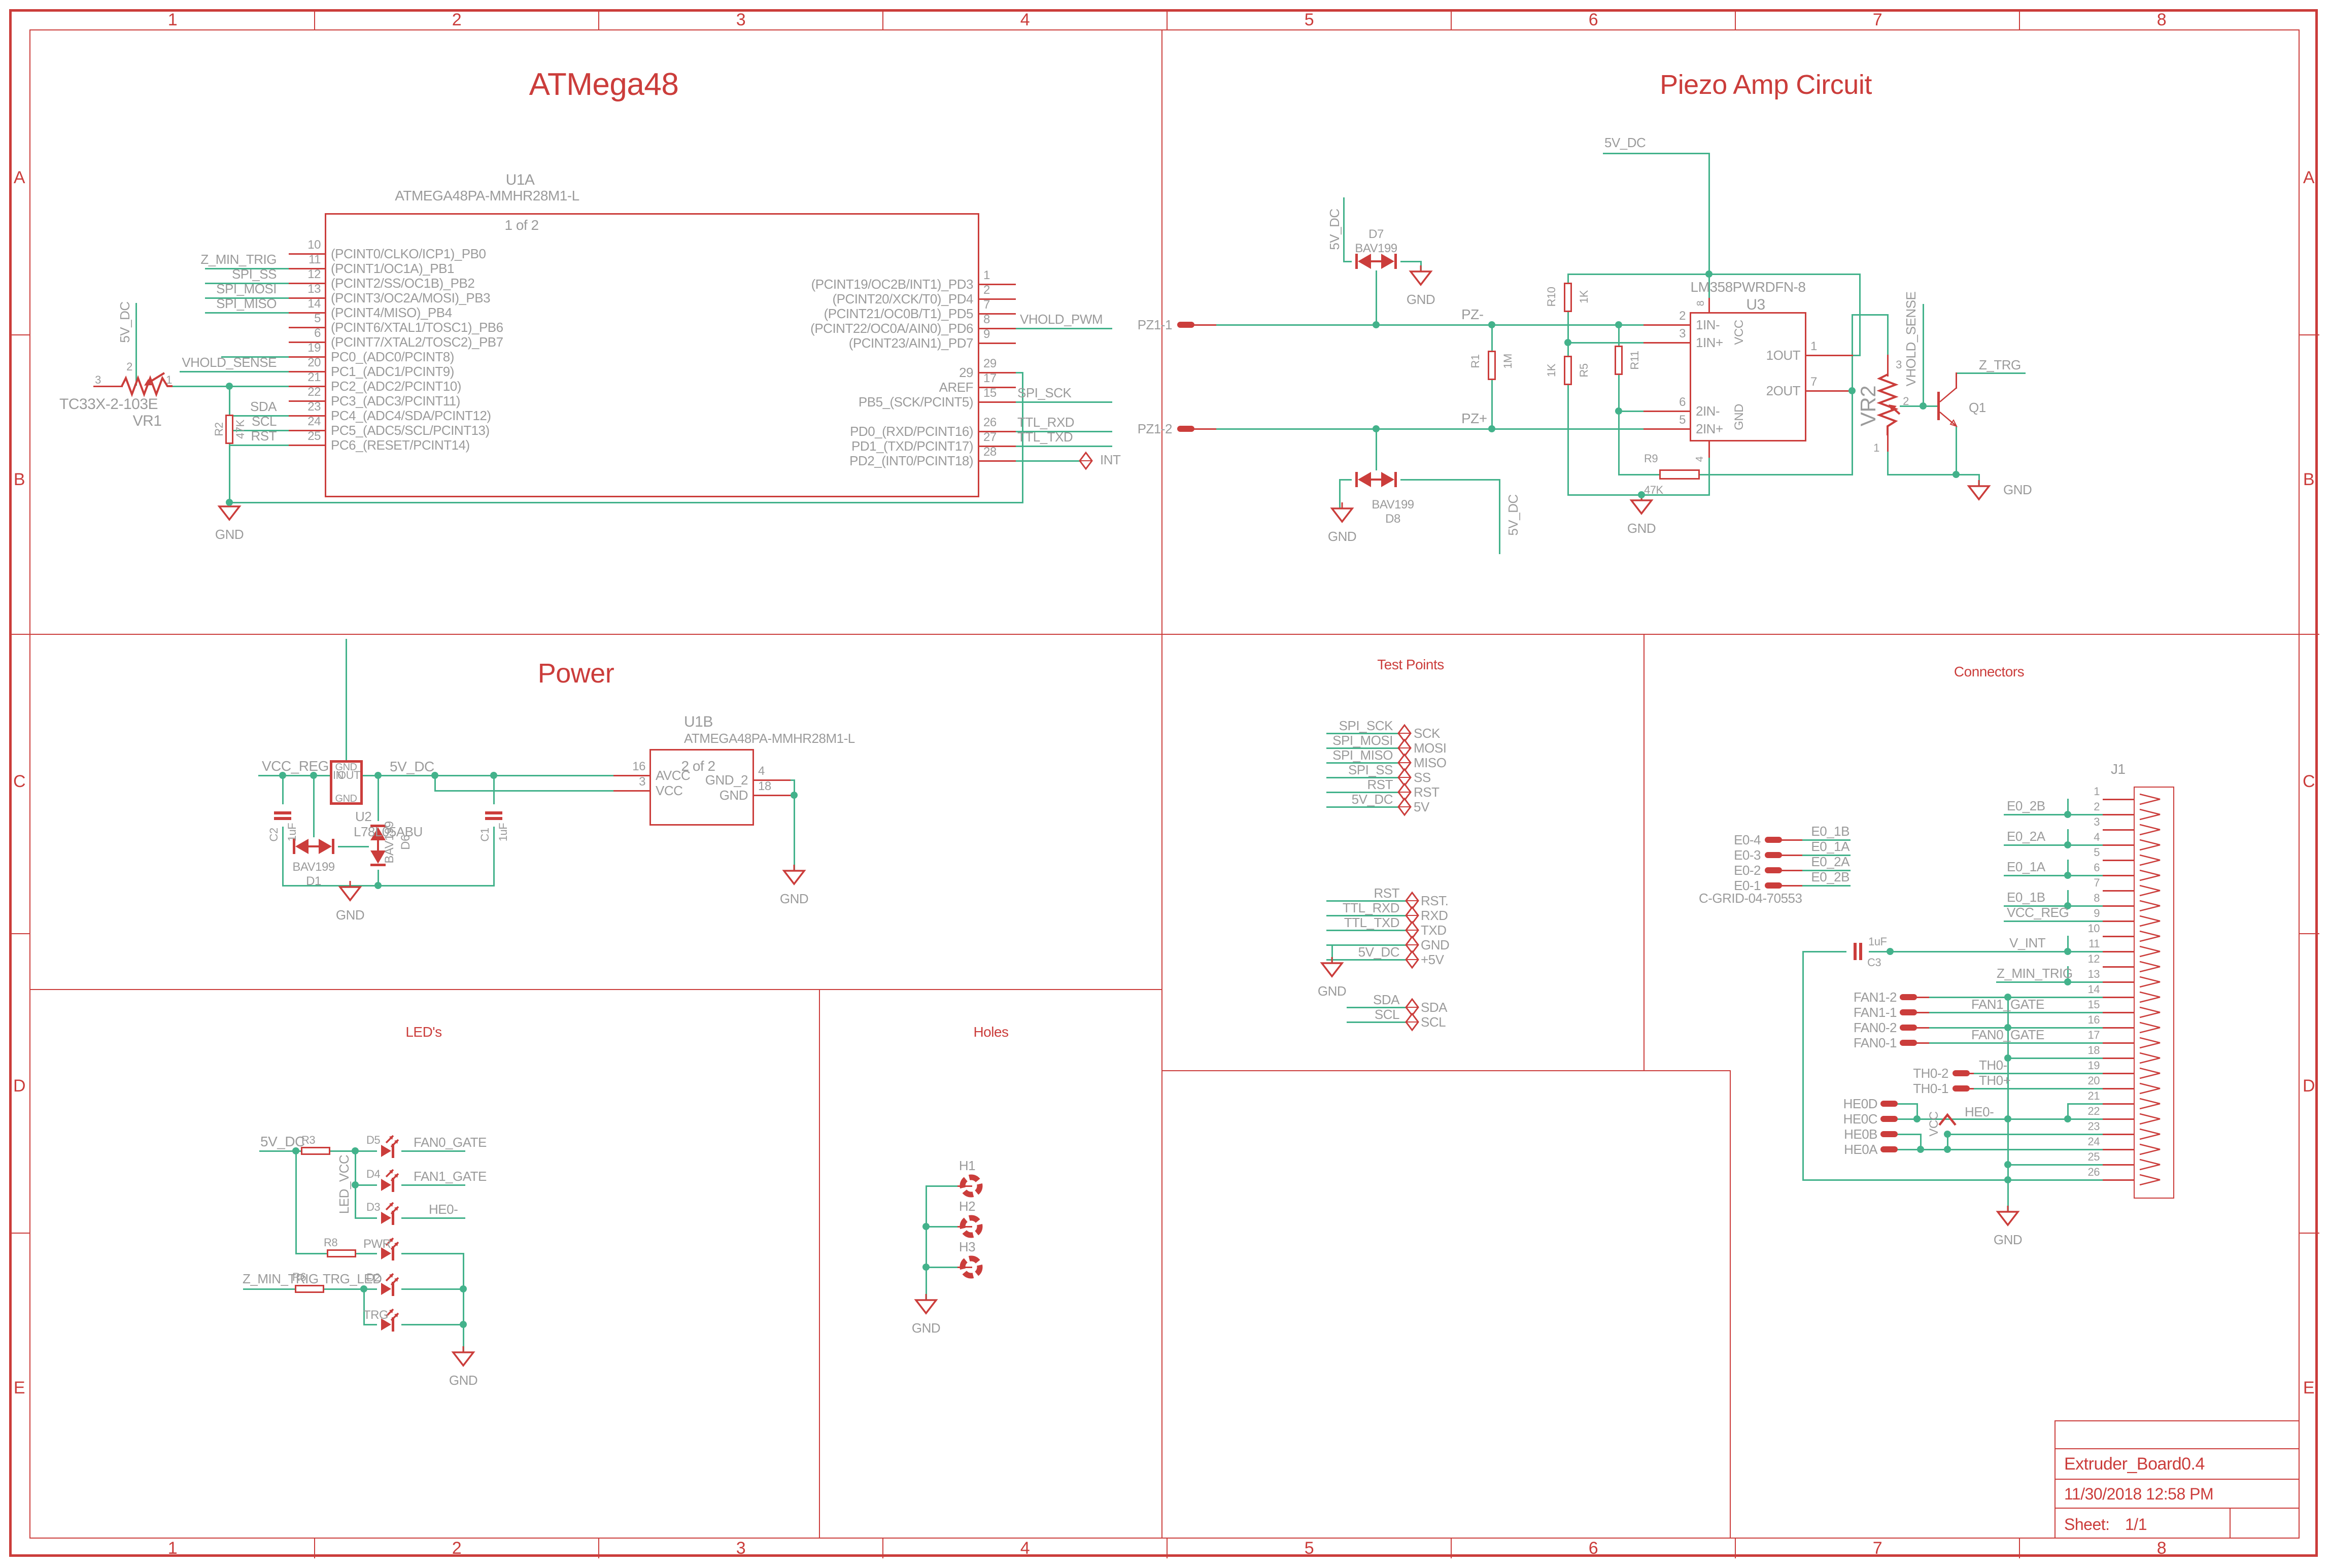 The width and height of the screenshot is (2329, 1568). What do you see at coordinates (377, 1244) in the screenshot?
I see `net-label: PWR` at bounding box center [377, 1244].